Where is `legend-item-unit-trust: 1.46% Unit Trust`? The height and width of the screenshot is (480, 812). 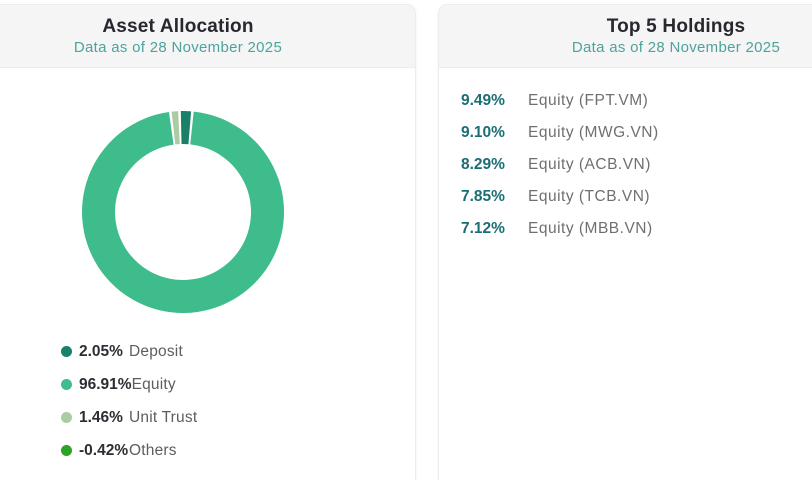 legend-item-unit-trust: 1.46% Unit Trust is located at coordinates (129, 417).